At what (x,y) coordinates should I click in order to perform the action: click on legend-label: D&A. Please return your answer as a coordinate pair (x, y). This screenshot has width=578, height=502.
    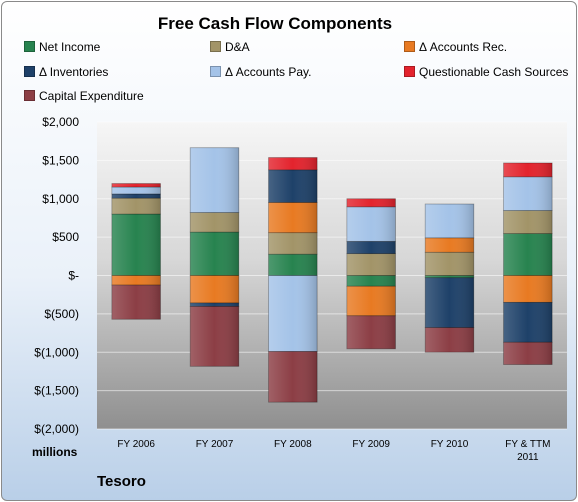
    Looking at the image, I should click on (237, 47).